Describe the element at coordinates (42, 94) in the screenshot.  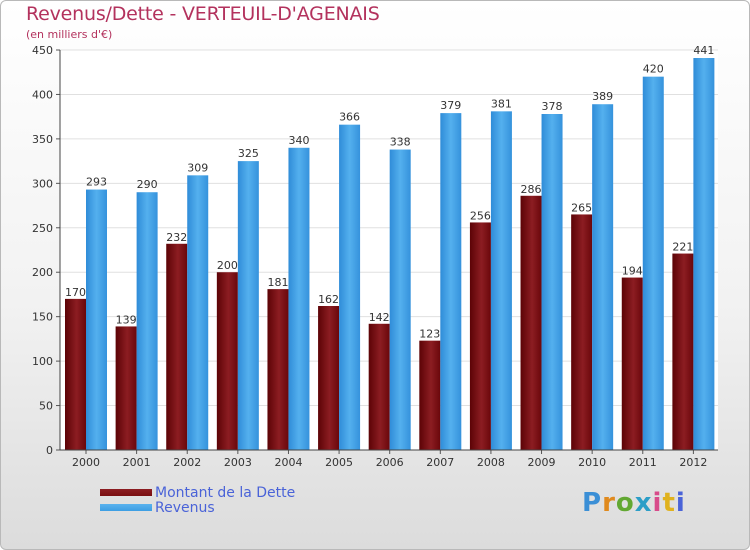
I see `y-tick-label: 400` at that location.